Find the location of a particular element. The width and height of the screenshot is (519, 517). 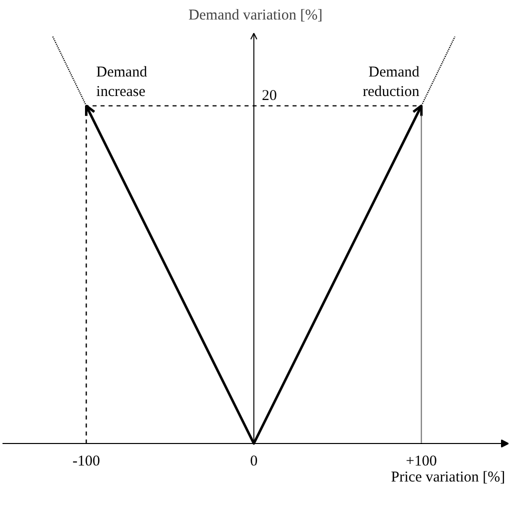

x-tick-label: +100 is located at coordinates (421, 462).